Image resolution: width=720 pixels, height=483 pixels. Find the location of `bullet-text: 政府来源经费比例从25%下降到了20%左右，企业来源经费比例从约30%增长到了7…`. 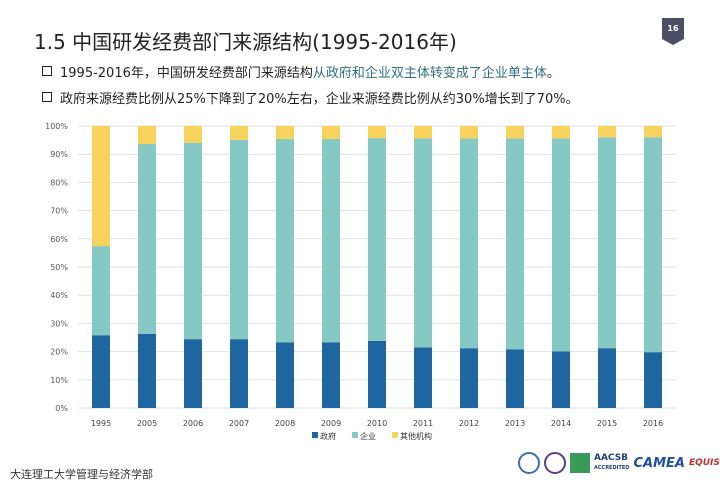

bullet-text: 政府来源经费比例从25%下降到了20%左右，企业来源经费比例从约30%增长到了7… is located at coordinates (319, 99).